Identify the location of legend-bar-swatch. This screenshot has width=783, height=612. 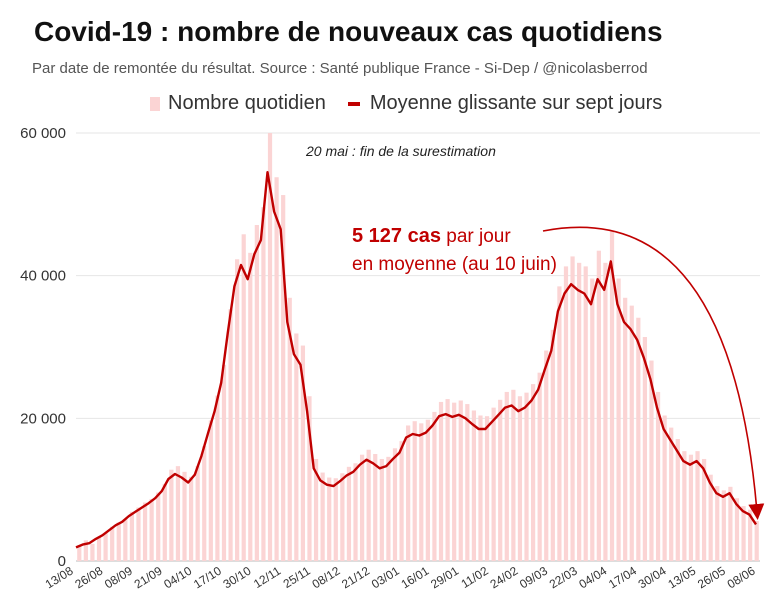
(155, 103).